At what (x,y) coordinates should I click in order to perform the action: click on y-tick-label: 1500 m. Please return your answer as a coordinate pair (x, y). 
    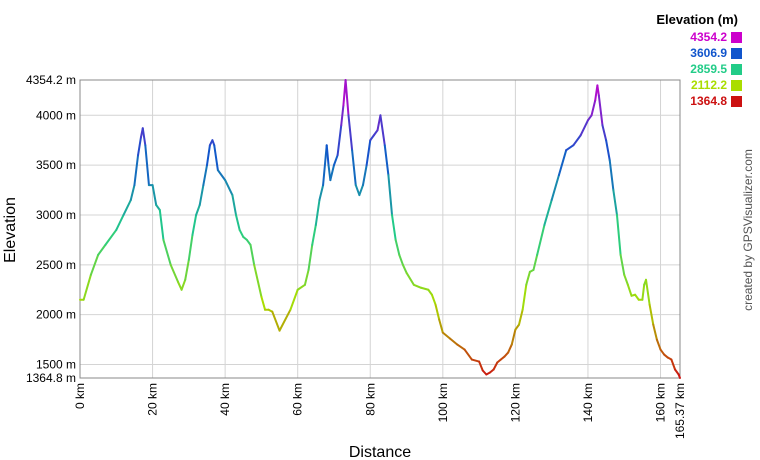
    Looking at the image, I should click on (56, 365).